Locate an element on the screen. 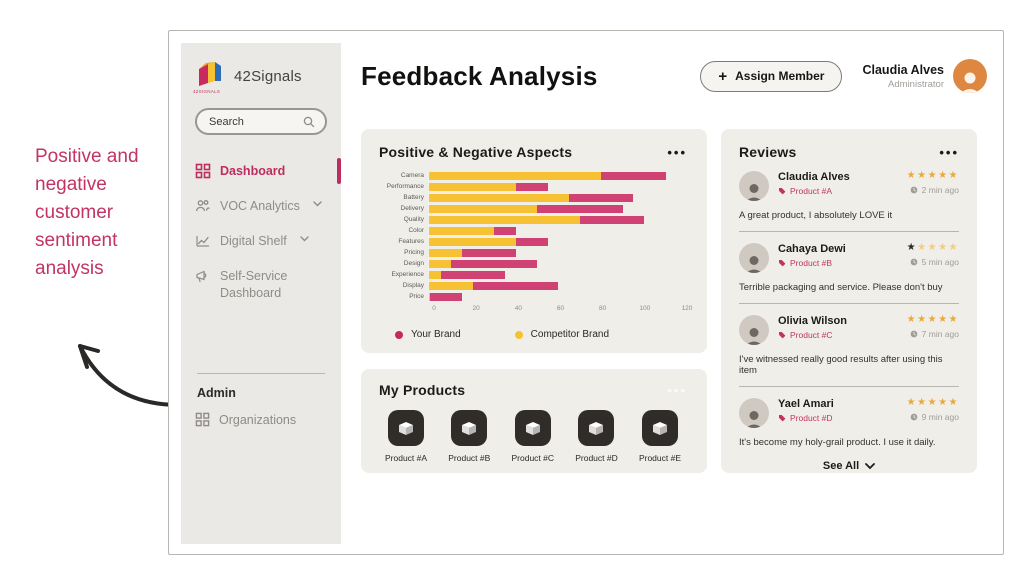 The image size is (1024, 576). sidebar-item-label: Organizations is located at coordinates (258, 419).